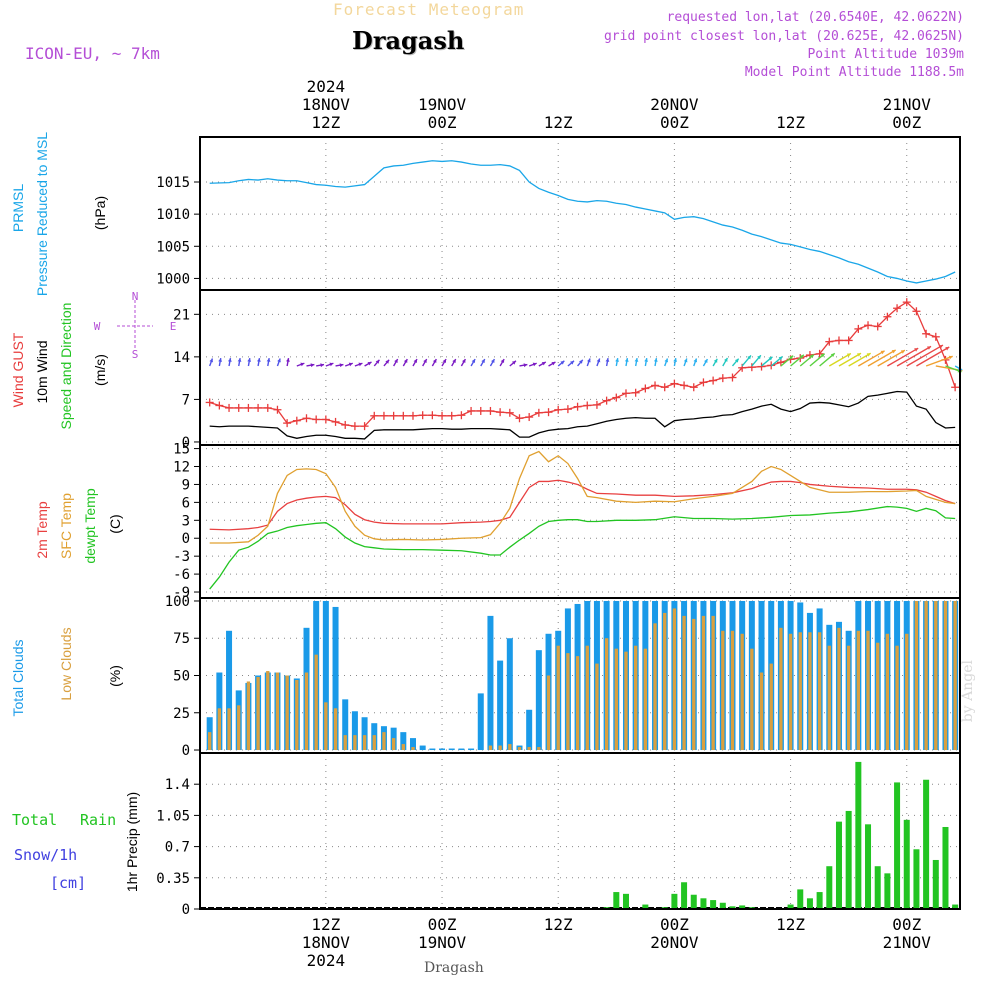 The image size is (1000, 1000). I want to click on temperature-ytick-label: -3, so click(181, 557).